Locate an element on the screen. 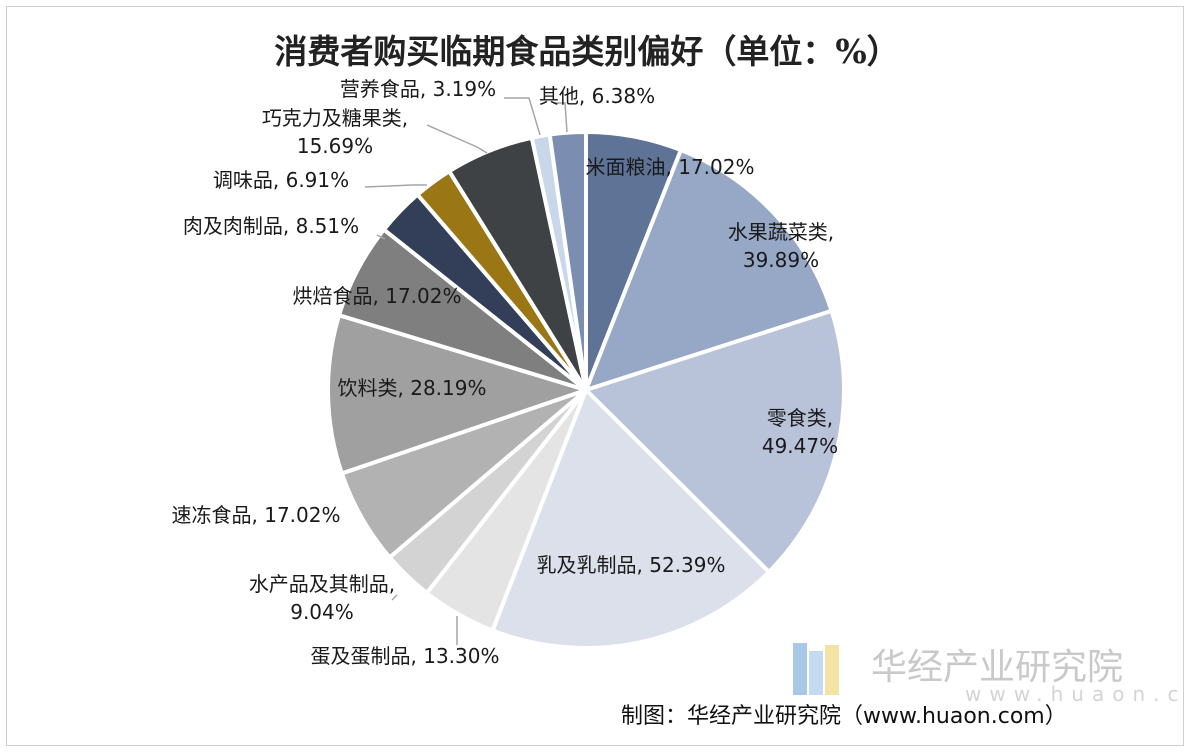  data-label: 巧克力及糖果类, 15.69% is located at coordinates (335, 132).